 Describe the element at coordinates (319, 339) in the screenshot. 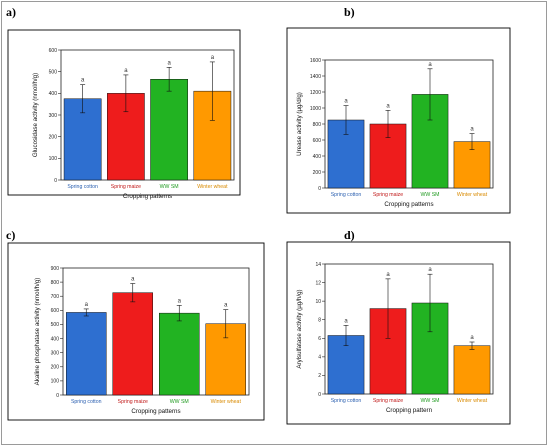

I see `y-tick-label: 6` at that location.